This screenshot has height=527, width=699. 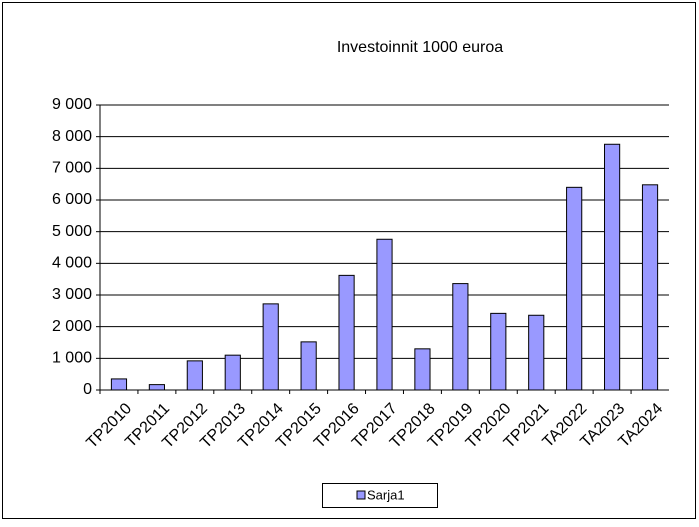 What do you see at coordinates (420, 47) in the screenshot?
I see `chart-title: Investoinnit 1000 euroa` at bounding box center [420, 47].